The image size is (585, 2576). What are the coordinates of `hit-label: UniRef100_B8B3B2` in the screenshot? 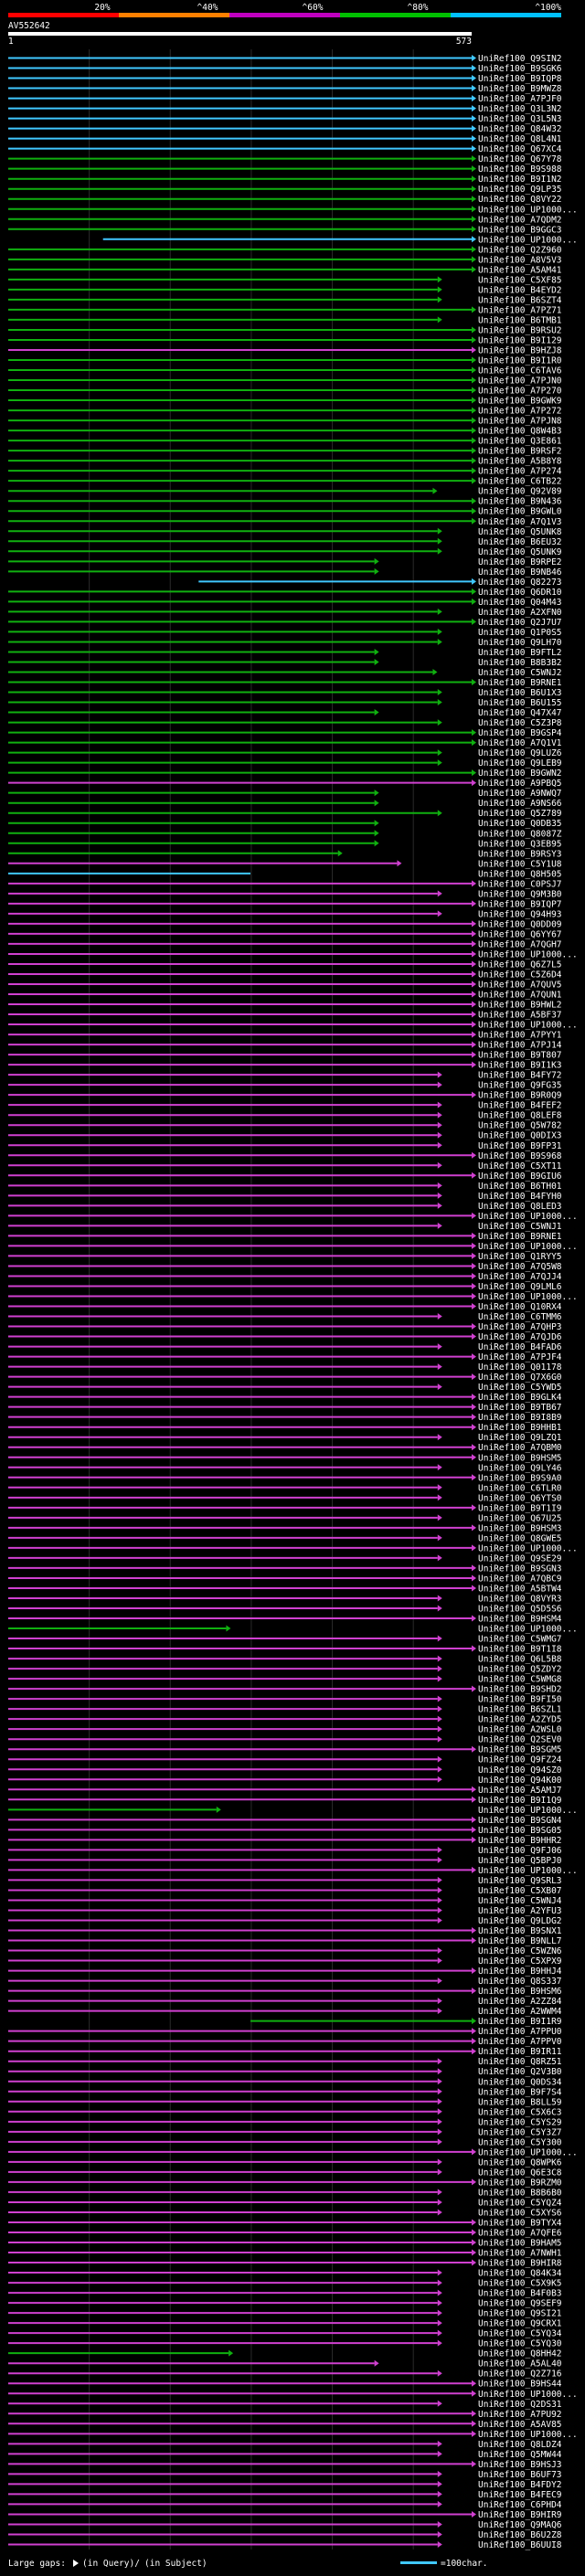 It's located at (520, 663).